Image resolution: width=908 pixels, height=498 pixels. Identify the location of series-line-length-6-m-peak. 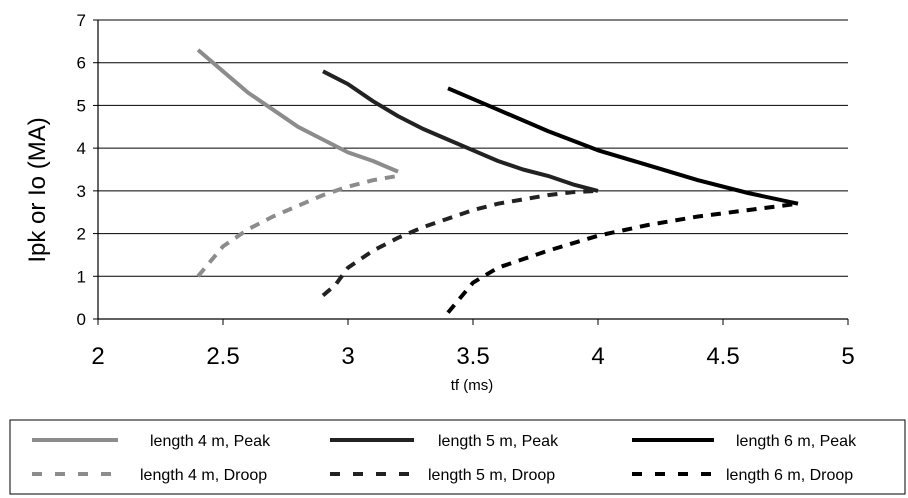
(623, 146).